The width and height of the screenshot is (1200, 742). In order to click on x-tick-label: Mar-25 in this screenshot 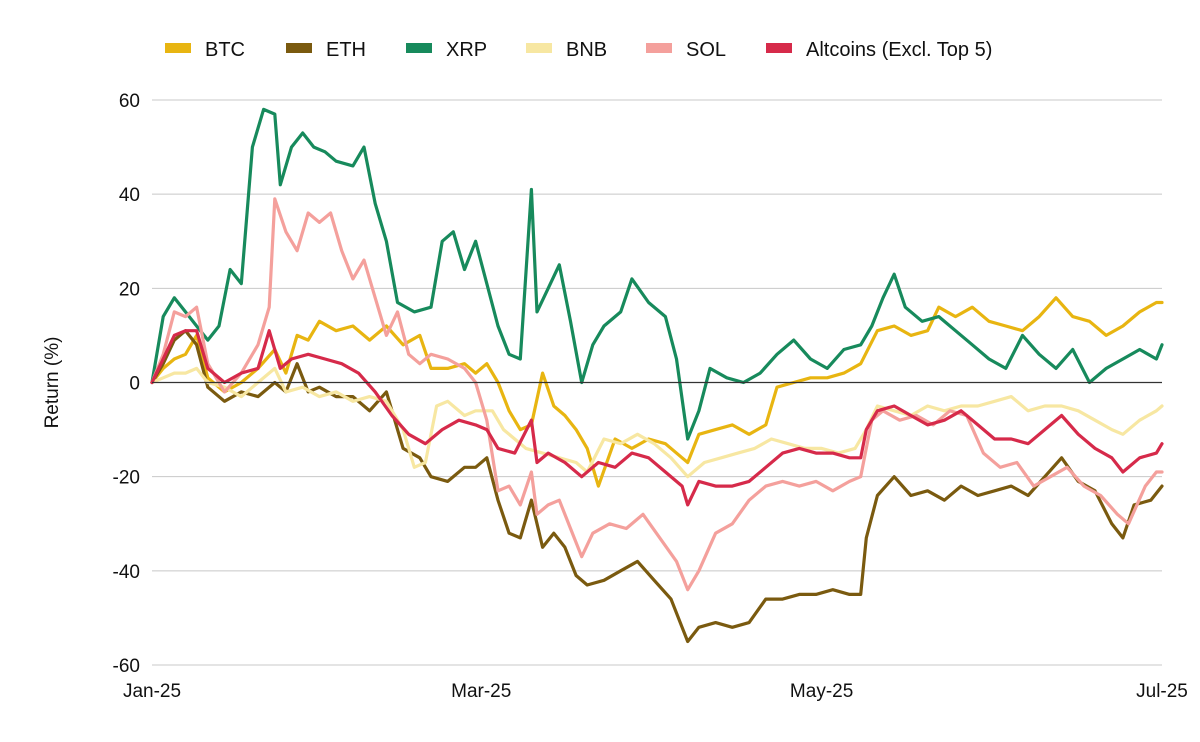, I will do `click(481, 691)`.